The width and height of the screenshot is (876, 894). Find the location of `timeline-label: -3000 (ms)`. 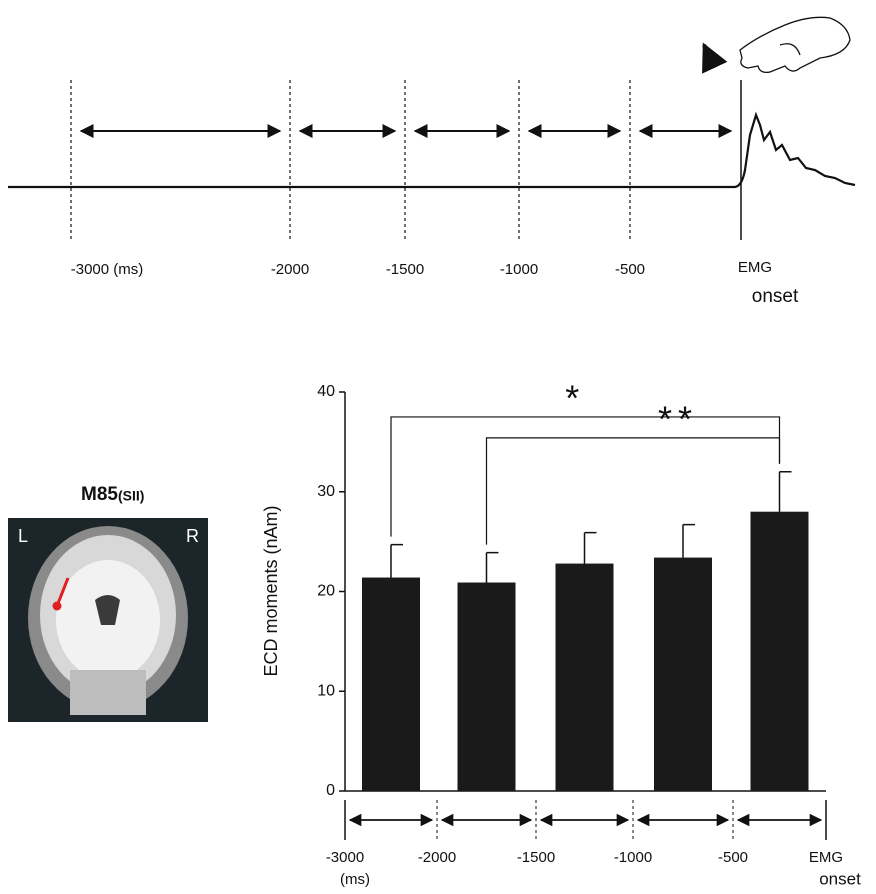

timeline-label: -3000 (ms) is located at coordinates (107, 269).